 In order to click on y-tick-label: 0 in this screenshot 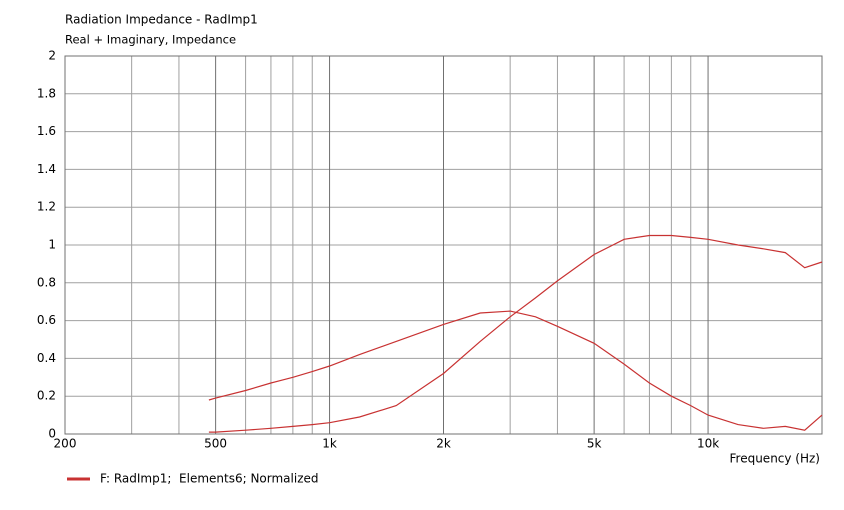, I will do `click(52, 434)`.